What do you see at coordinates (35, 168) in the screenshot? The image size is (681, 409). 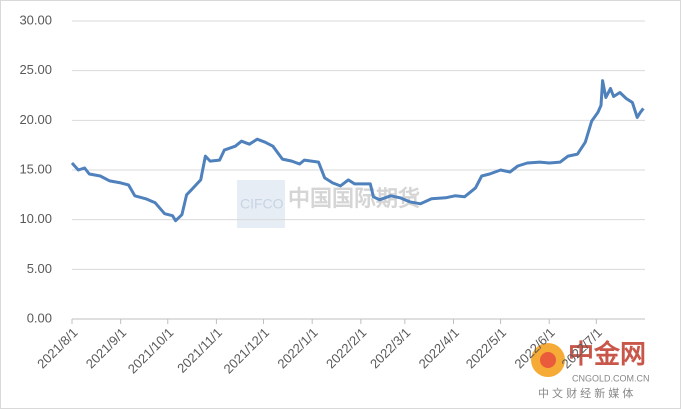 I see `y-tick-label: 15.00` at bounding box center [35, 168].